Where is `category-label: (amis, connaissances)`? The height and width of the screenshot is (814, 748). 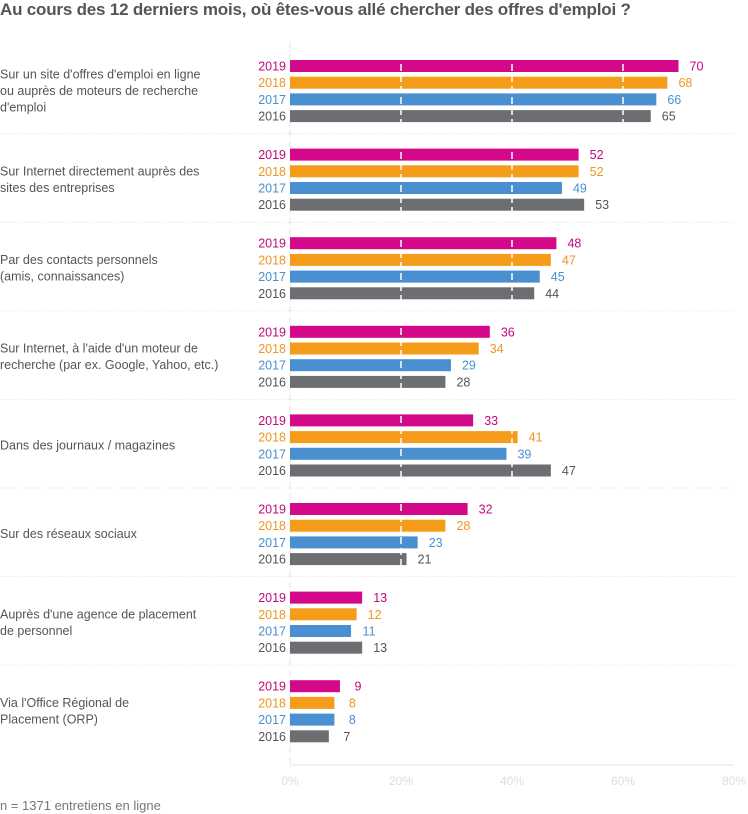
category-label: (amis, connaissances) is located at coordinates (62, 277).